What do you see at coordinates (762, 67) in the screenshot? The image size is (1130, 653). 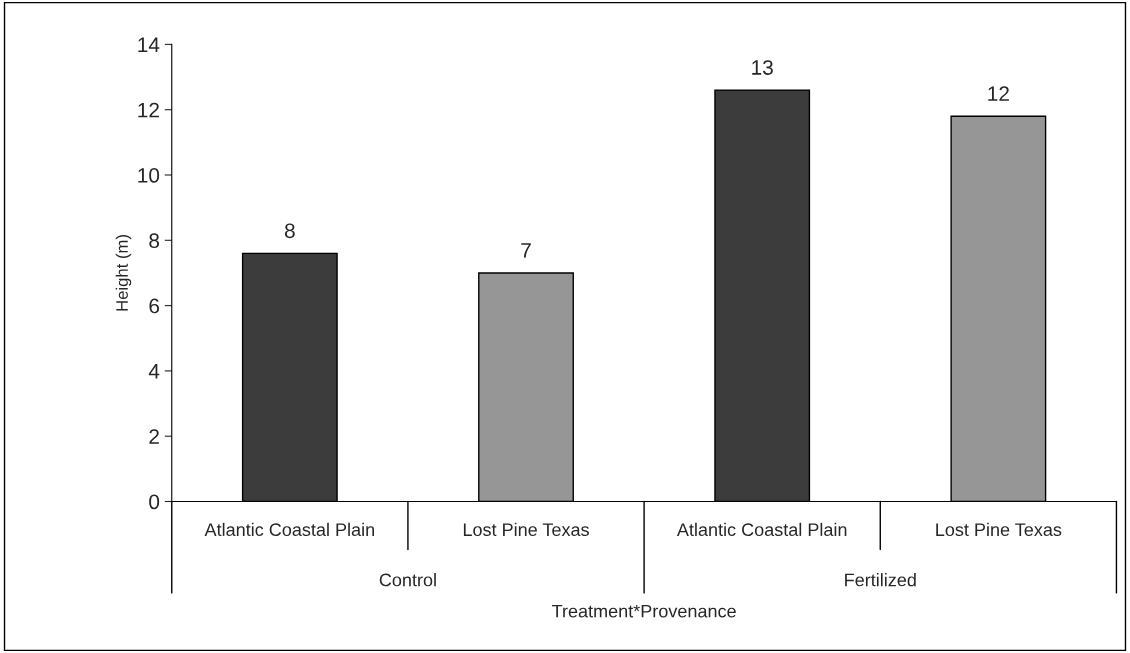 I see `data-label: 13` at bounding box center [762, 67].